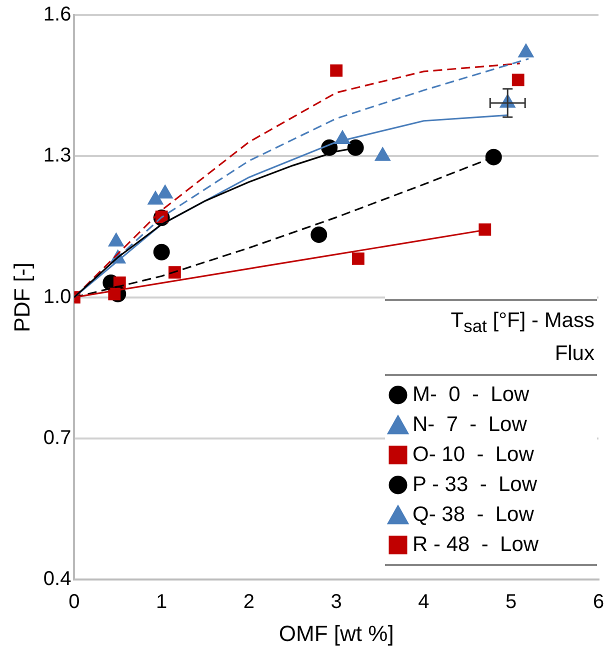 Image resolution: width=608 pixels, height=656 pixels. What do you see at coordinates (336, 633) in the screenshot?
I see `x-axis-title: OMF [wt %]` at bounding box center [336, 633].